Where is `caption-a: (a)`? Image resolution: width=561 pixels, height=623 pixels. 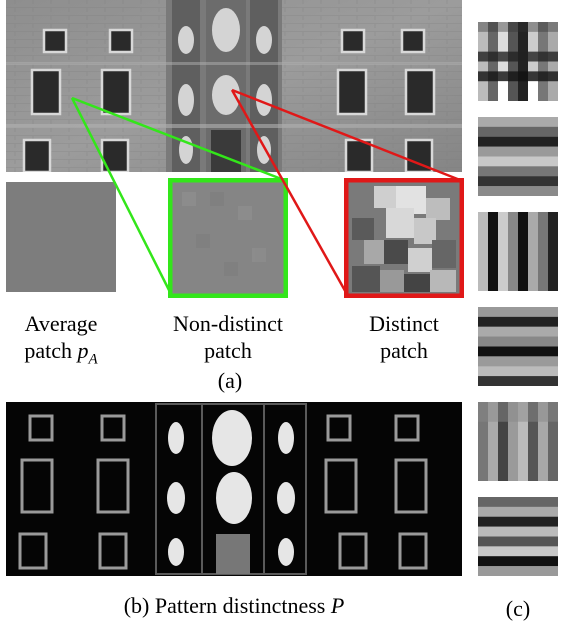 caption-a: (a) is located at coordinates (230, 380).